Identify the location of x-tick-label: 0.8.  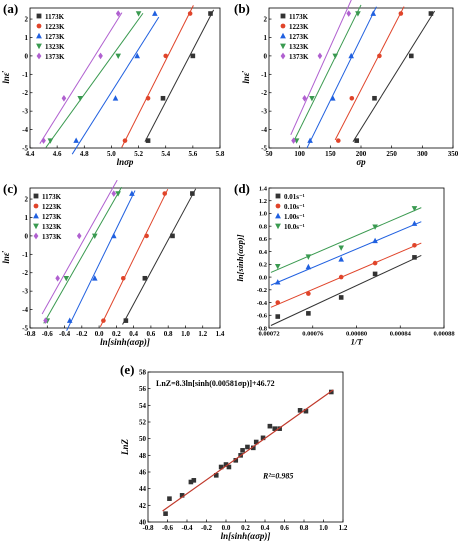
(304, 528).